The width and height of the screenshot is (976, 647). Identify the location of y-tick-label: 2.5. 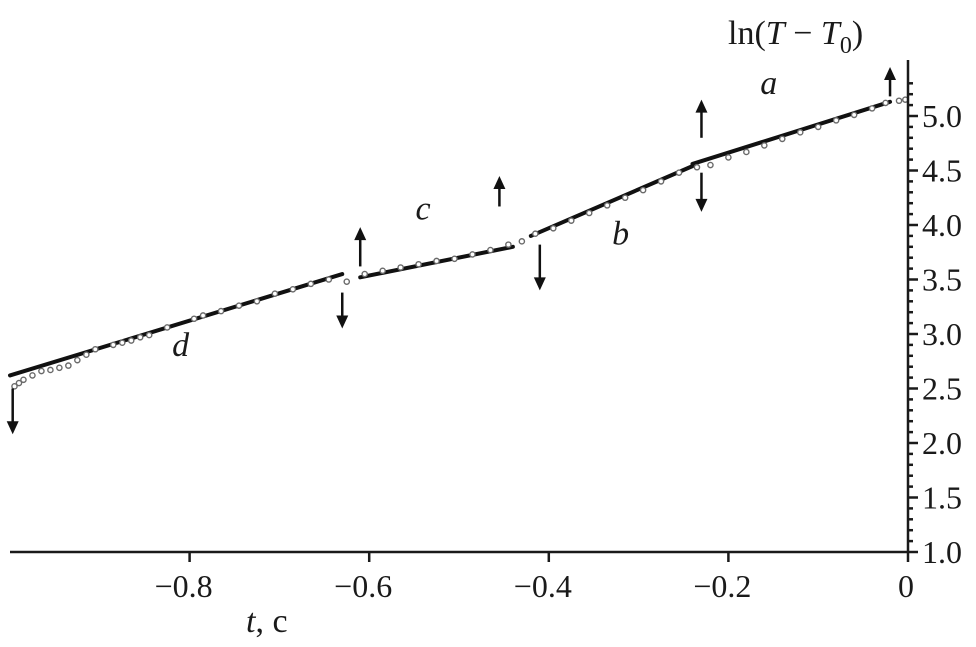
(942, 389).